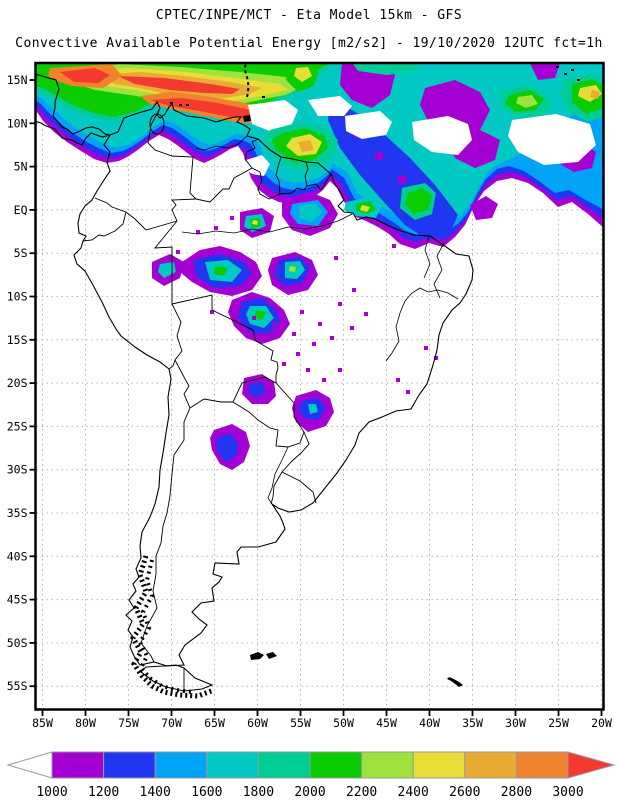 The width and height of the screenshot is (618, 800). Describe the element at coordinates (29, 765) in the screenshot. I see `colorbar-left-arrow` at that location.